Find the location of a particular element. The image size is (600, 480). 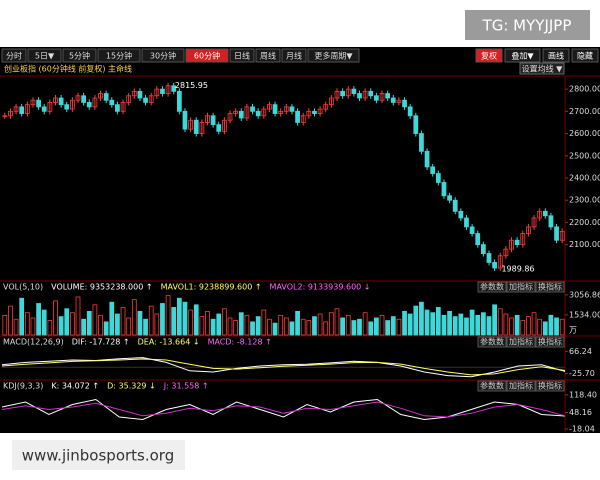

tab-label: 5分钟 is located at coordinates (79, 56).